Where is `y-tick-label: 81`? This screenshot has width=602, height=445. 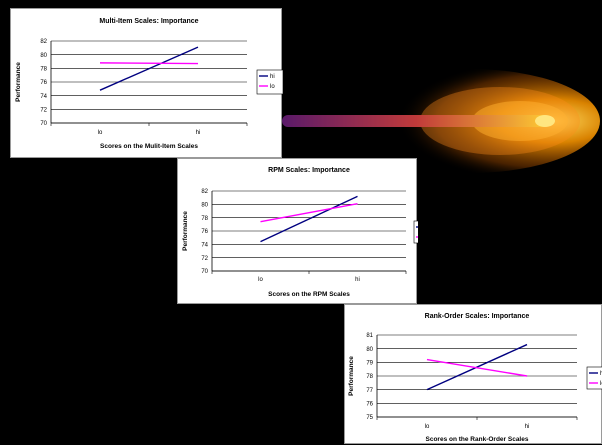 y-tick-label: 81 is located at coordinates (369, 336).